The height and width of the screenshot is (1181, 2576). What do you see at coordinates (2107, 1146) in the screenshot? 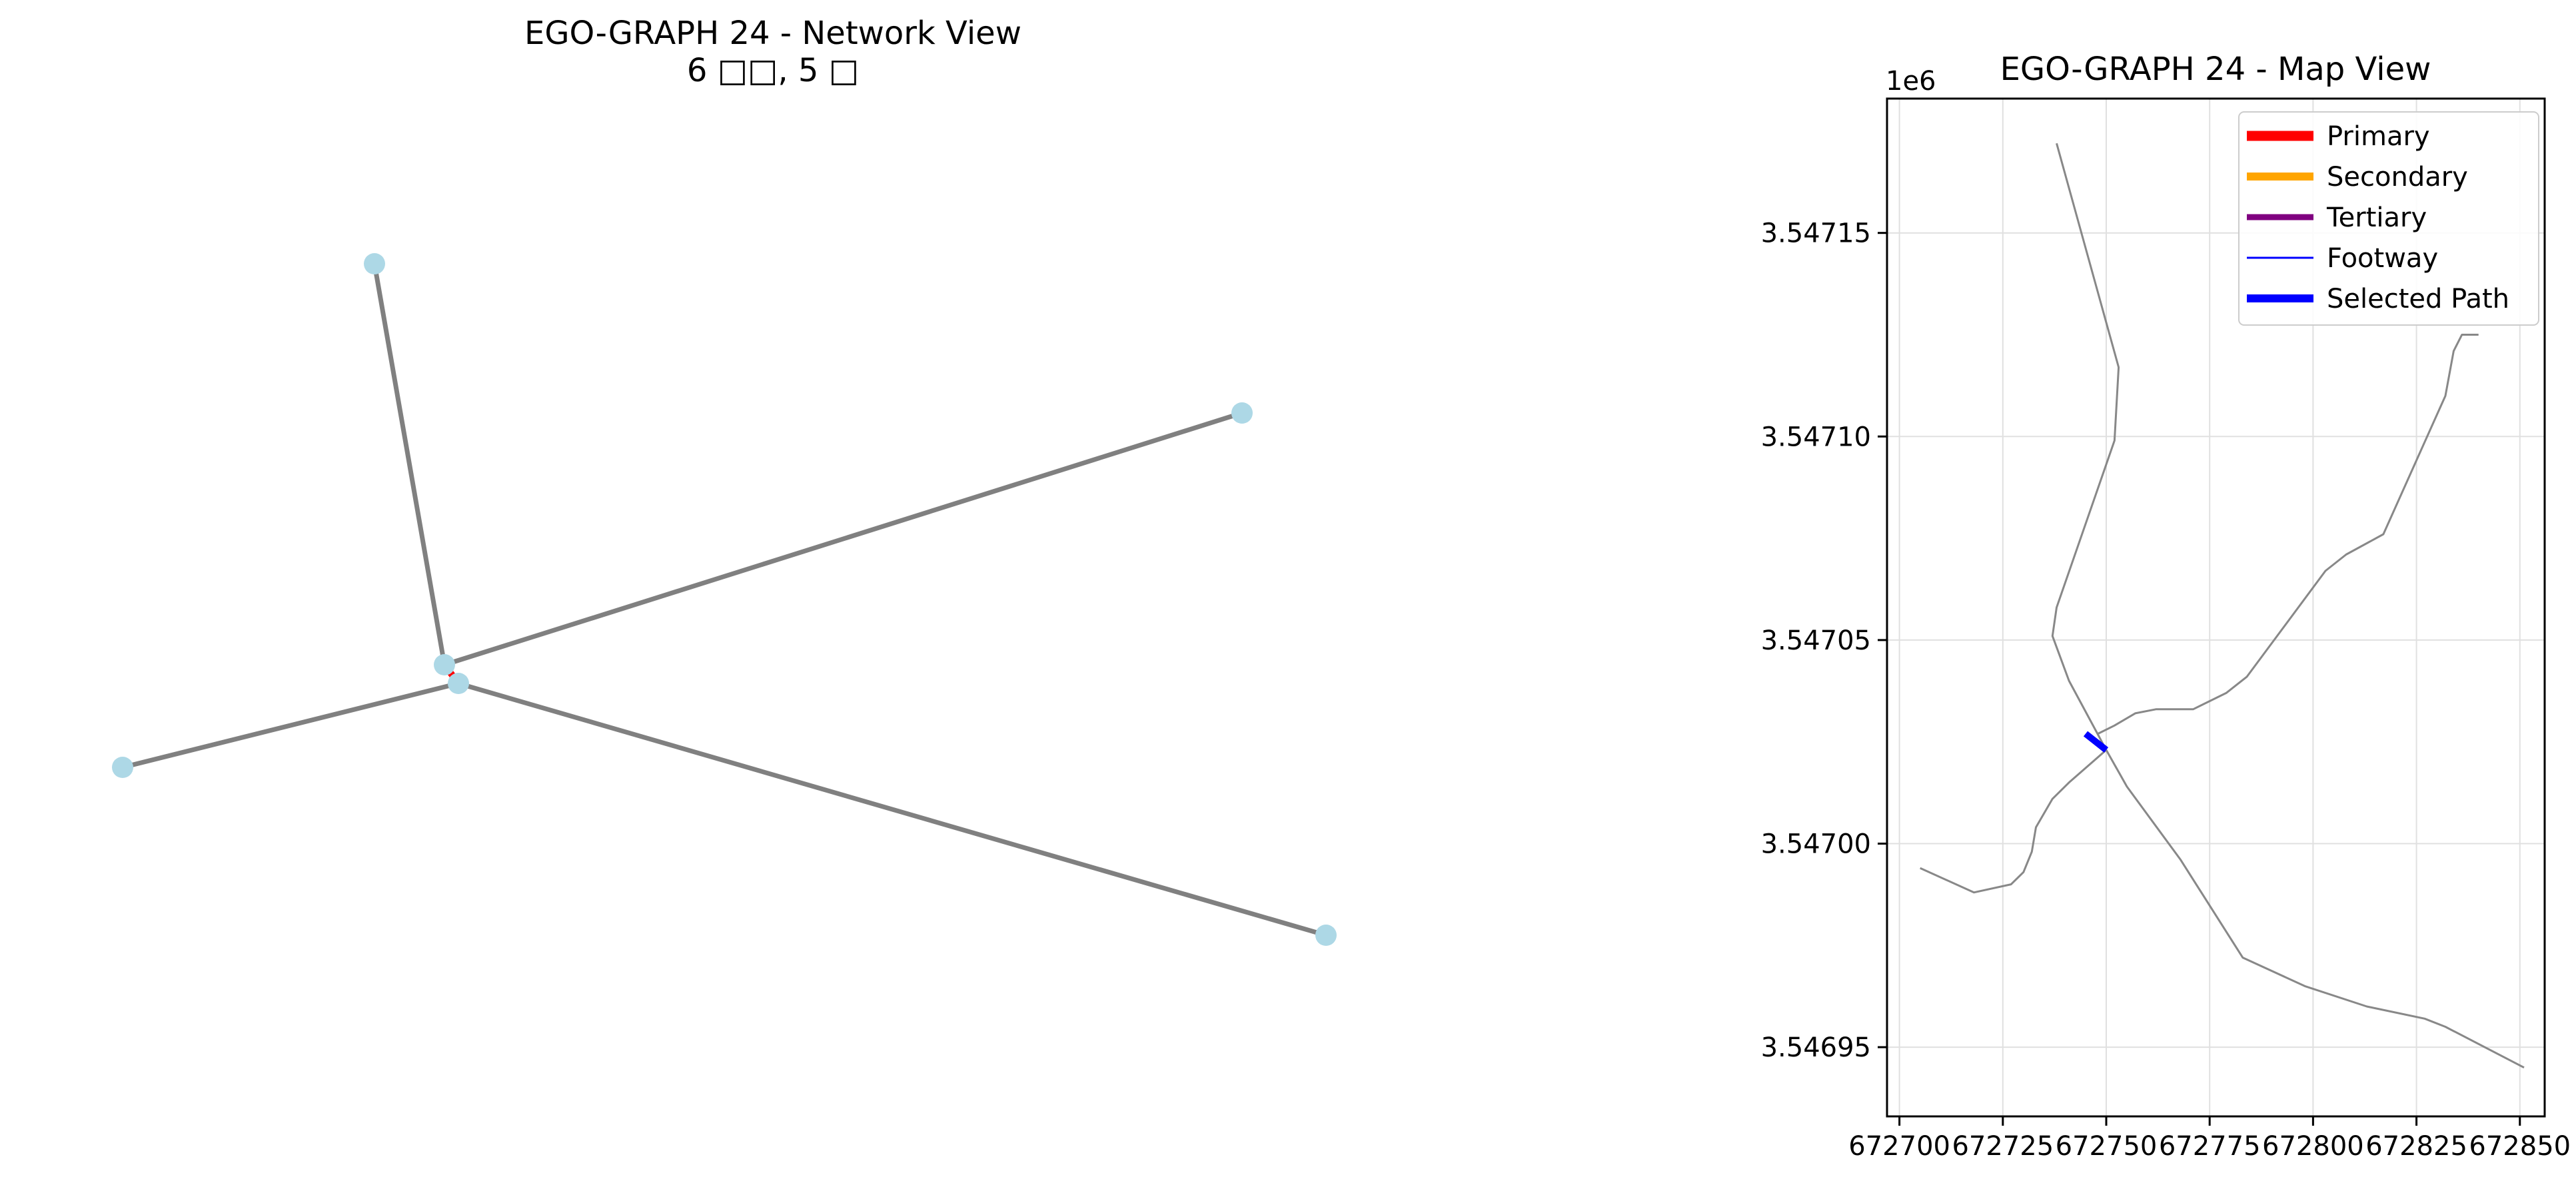
I see `x-tick-label: 672750` at bounding box center [2107, 1146].